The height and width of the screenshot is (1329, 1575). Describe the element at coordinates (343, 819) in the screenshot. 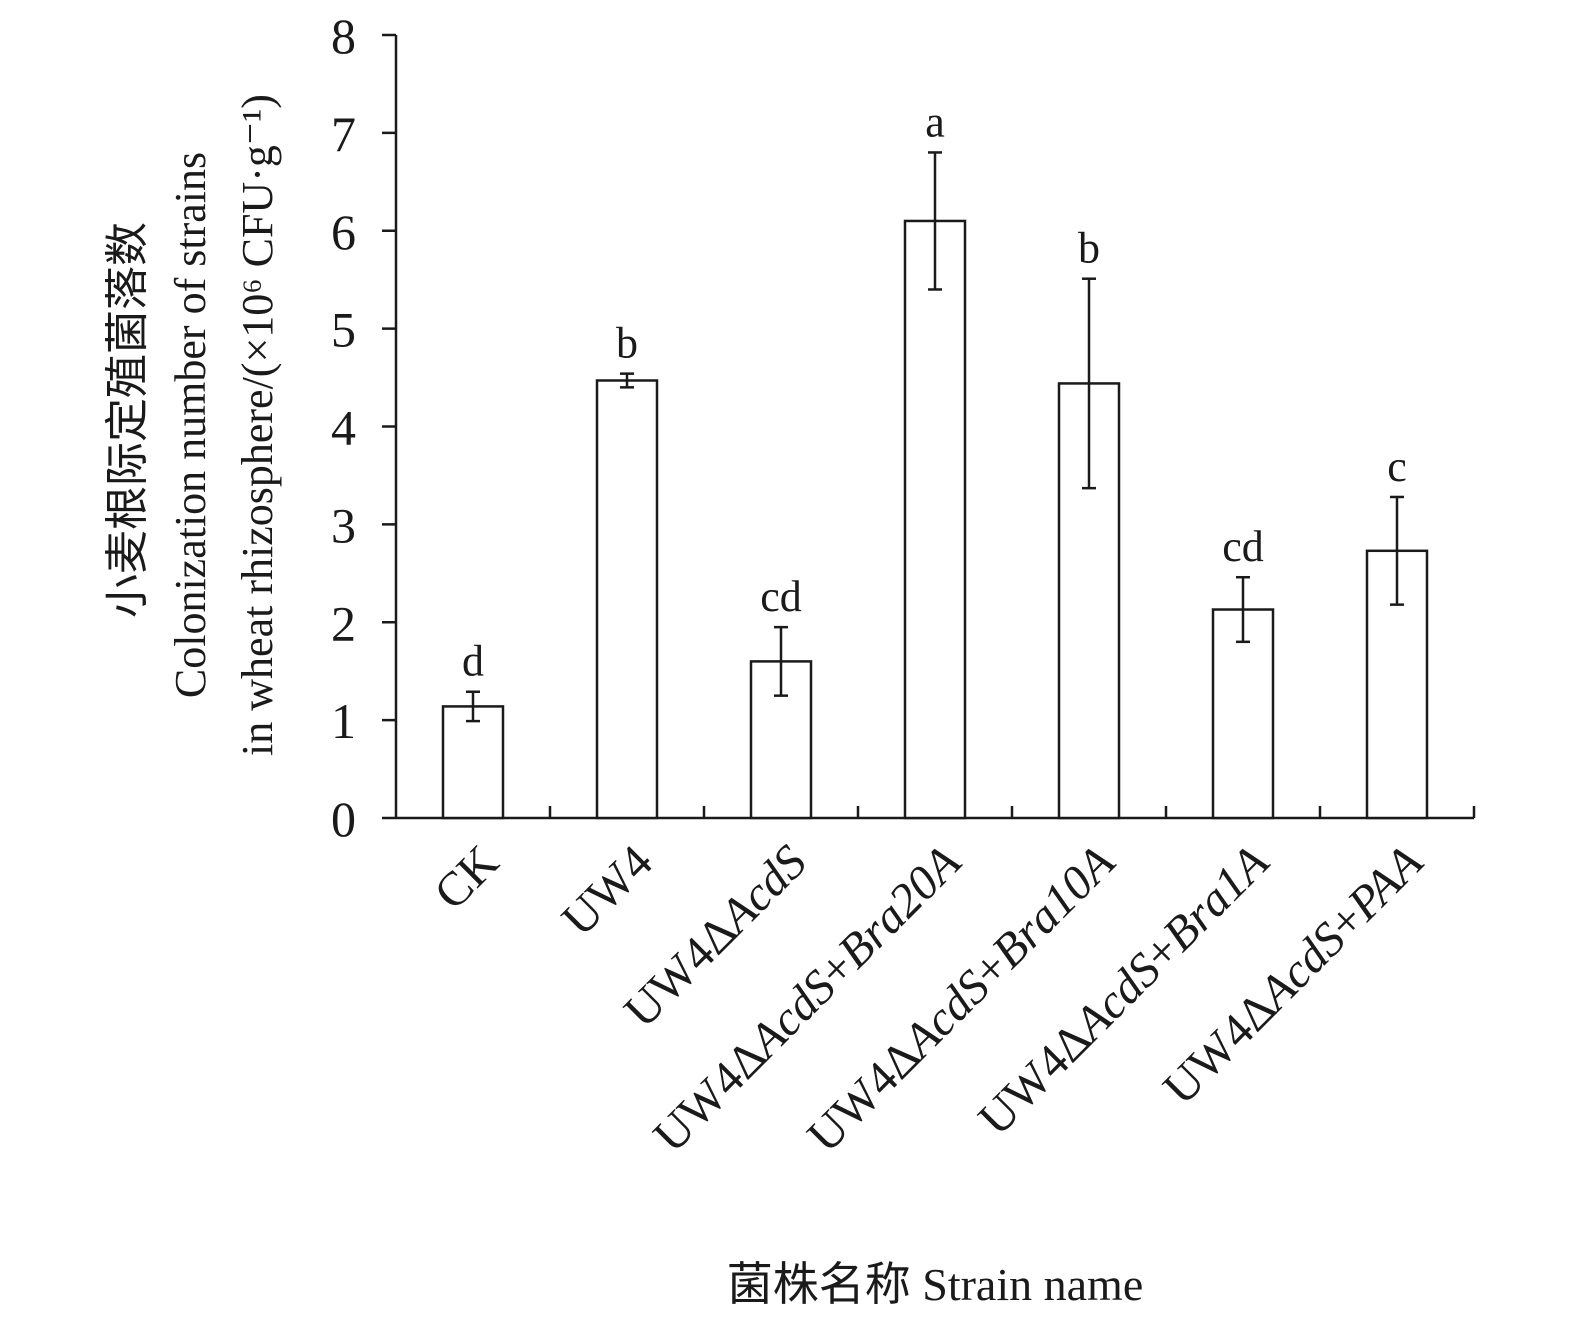

I see `y-tick-label-0: 0` at that location.